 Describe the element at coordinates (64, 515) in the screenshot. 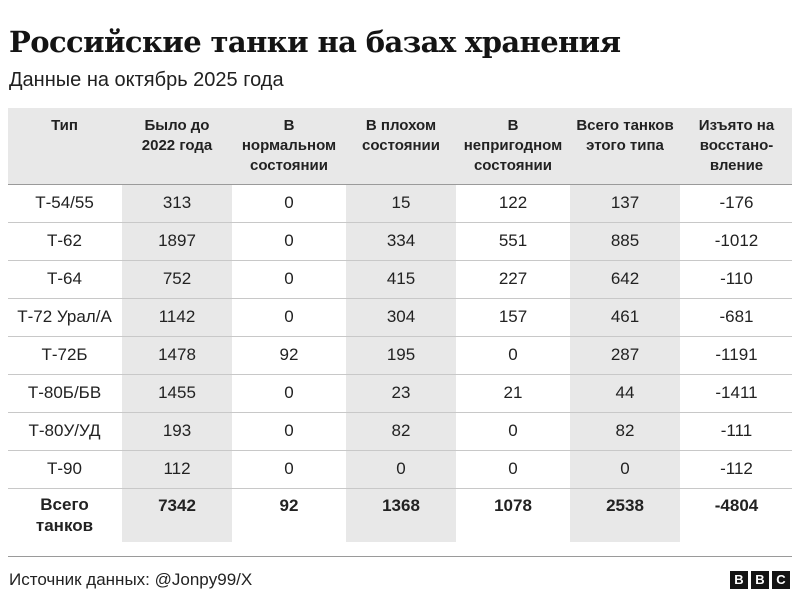

I see `total-row-label: Всего танков` at that location.